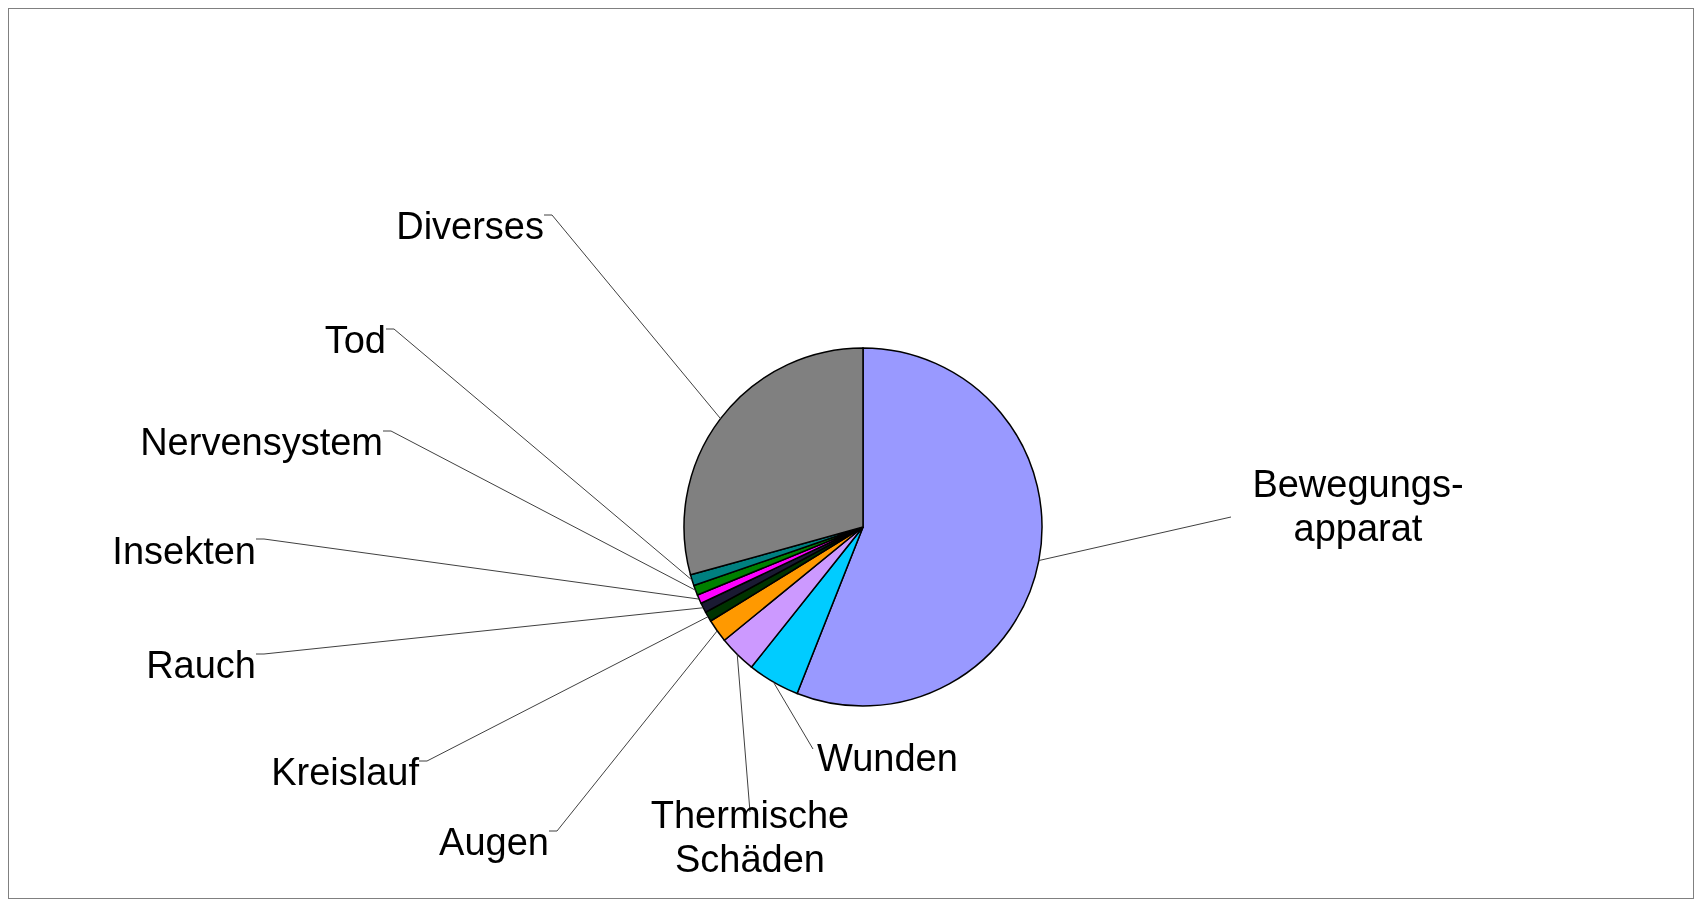 The height and width of the screenshot is (907, 1702). Describe the element at coordinates (355, 340) in the screenshot. I see `slice-label: Tod` at that location.